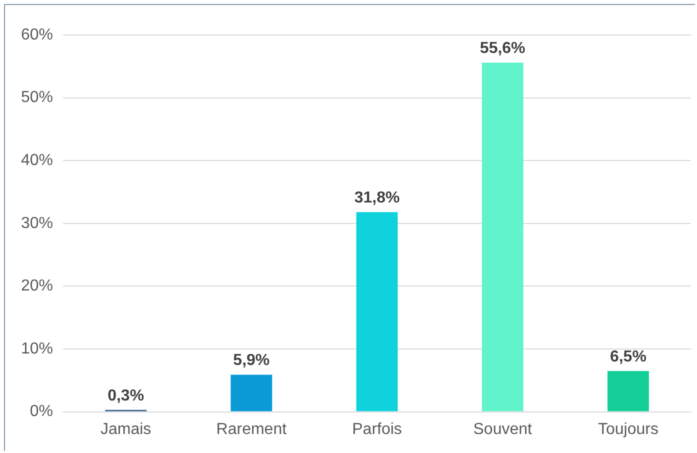 Image resolution: width=697 pixels, height=453 pixels. What do you see at coordinates (126, 395) in the screenshot?
I see `data-label: 0,3%` at bounding box center [126, 395].